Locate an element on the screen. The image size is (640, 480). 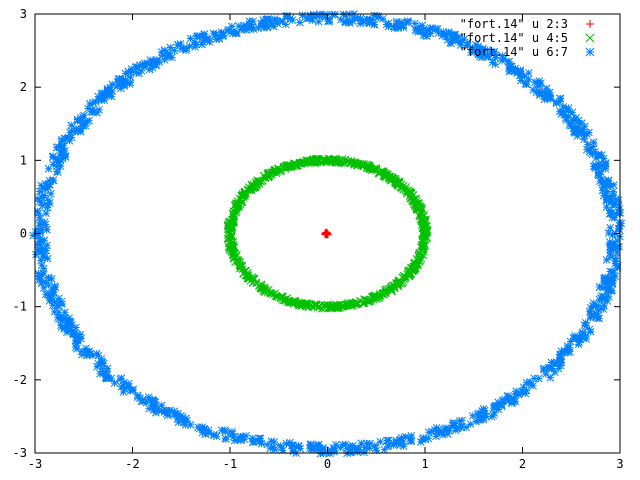
y-tick-label-4: 1 is located at coordinates (23, 160).